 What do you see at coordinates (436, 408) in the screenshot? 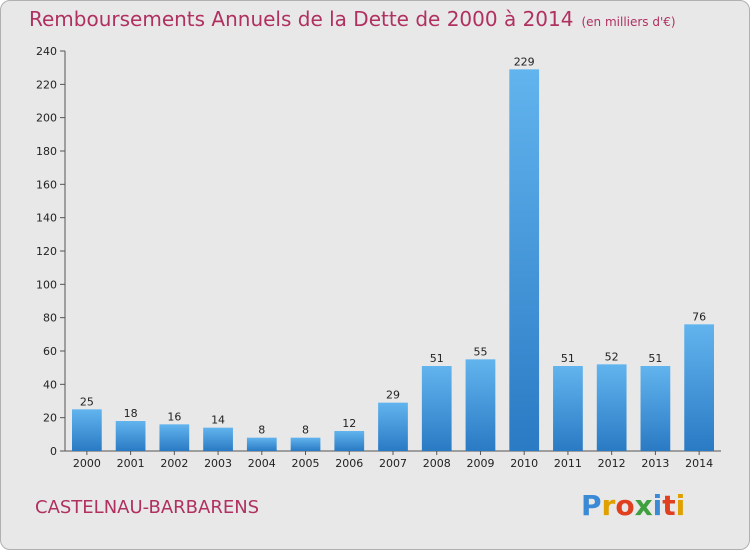
I see `bar-2008` at bounding box center [436, 408].